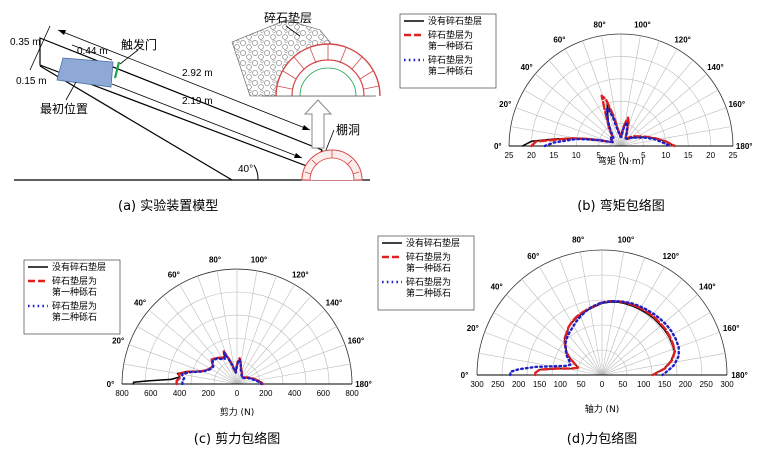 The height and width of the screenshot is (452, 782). Describe the element at coordinates (129, 57) in the screenshot. I see `trigger-pointer` at that location.